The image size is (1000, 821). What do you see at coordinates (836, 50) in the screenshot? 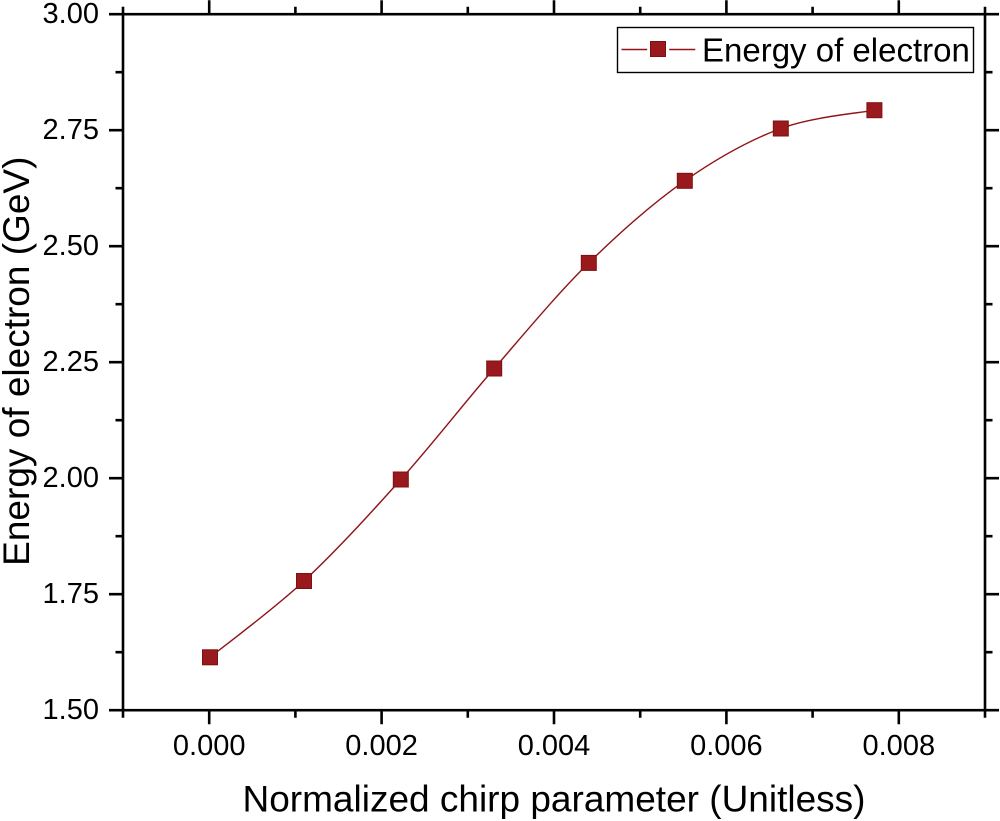
I see `svg-text: Energy of electron` at bounding box center [836, 50].